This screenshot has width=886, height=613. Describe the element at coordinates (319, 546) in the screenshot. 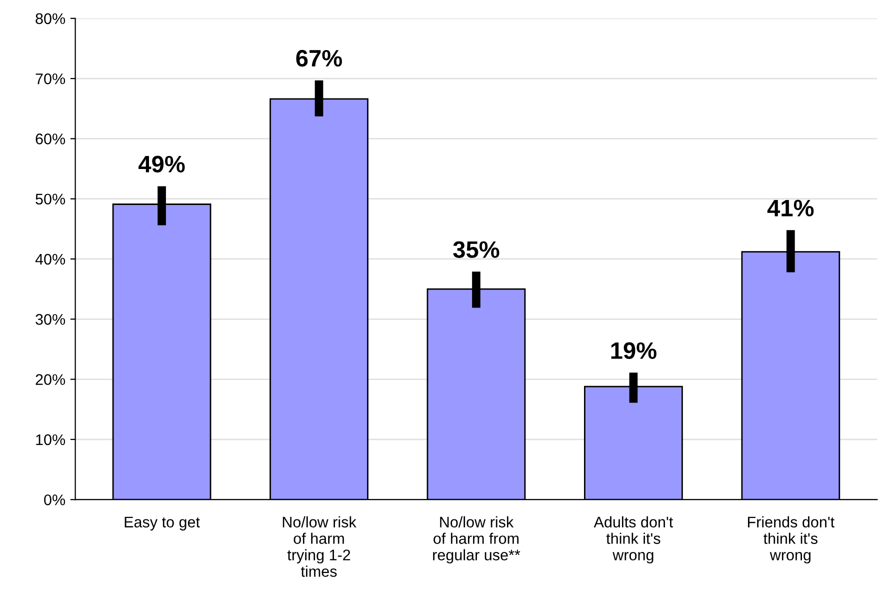

I see `x-tick-label: No/low risk of harm trying 1-2 times` at that location.